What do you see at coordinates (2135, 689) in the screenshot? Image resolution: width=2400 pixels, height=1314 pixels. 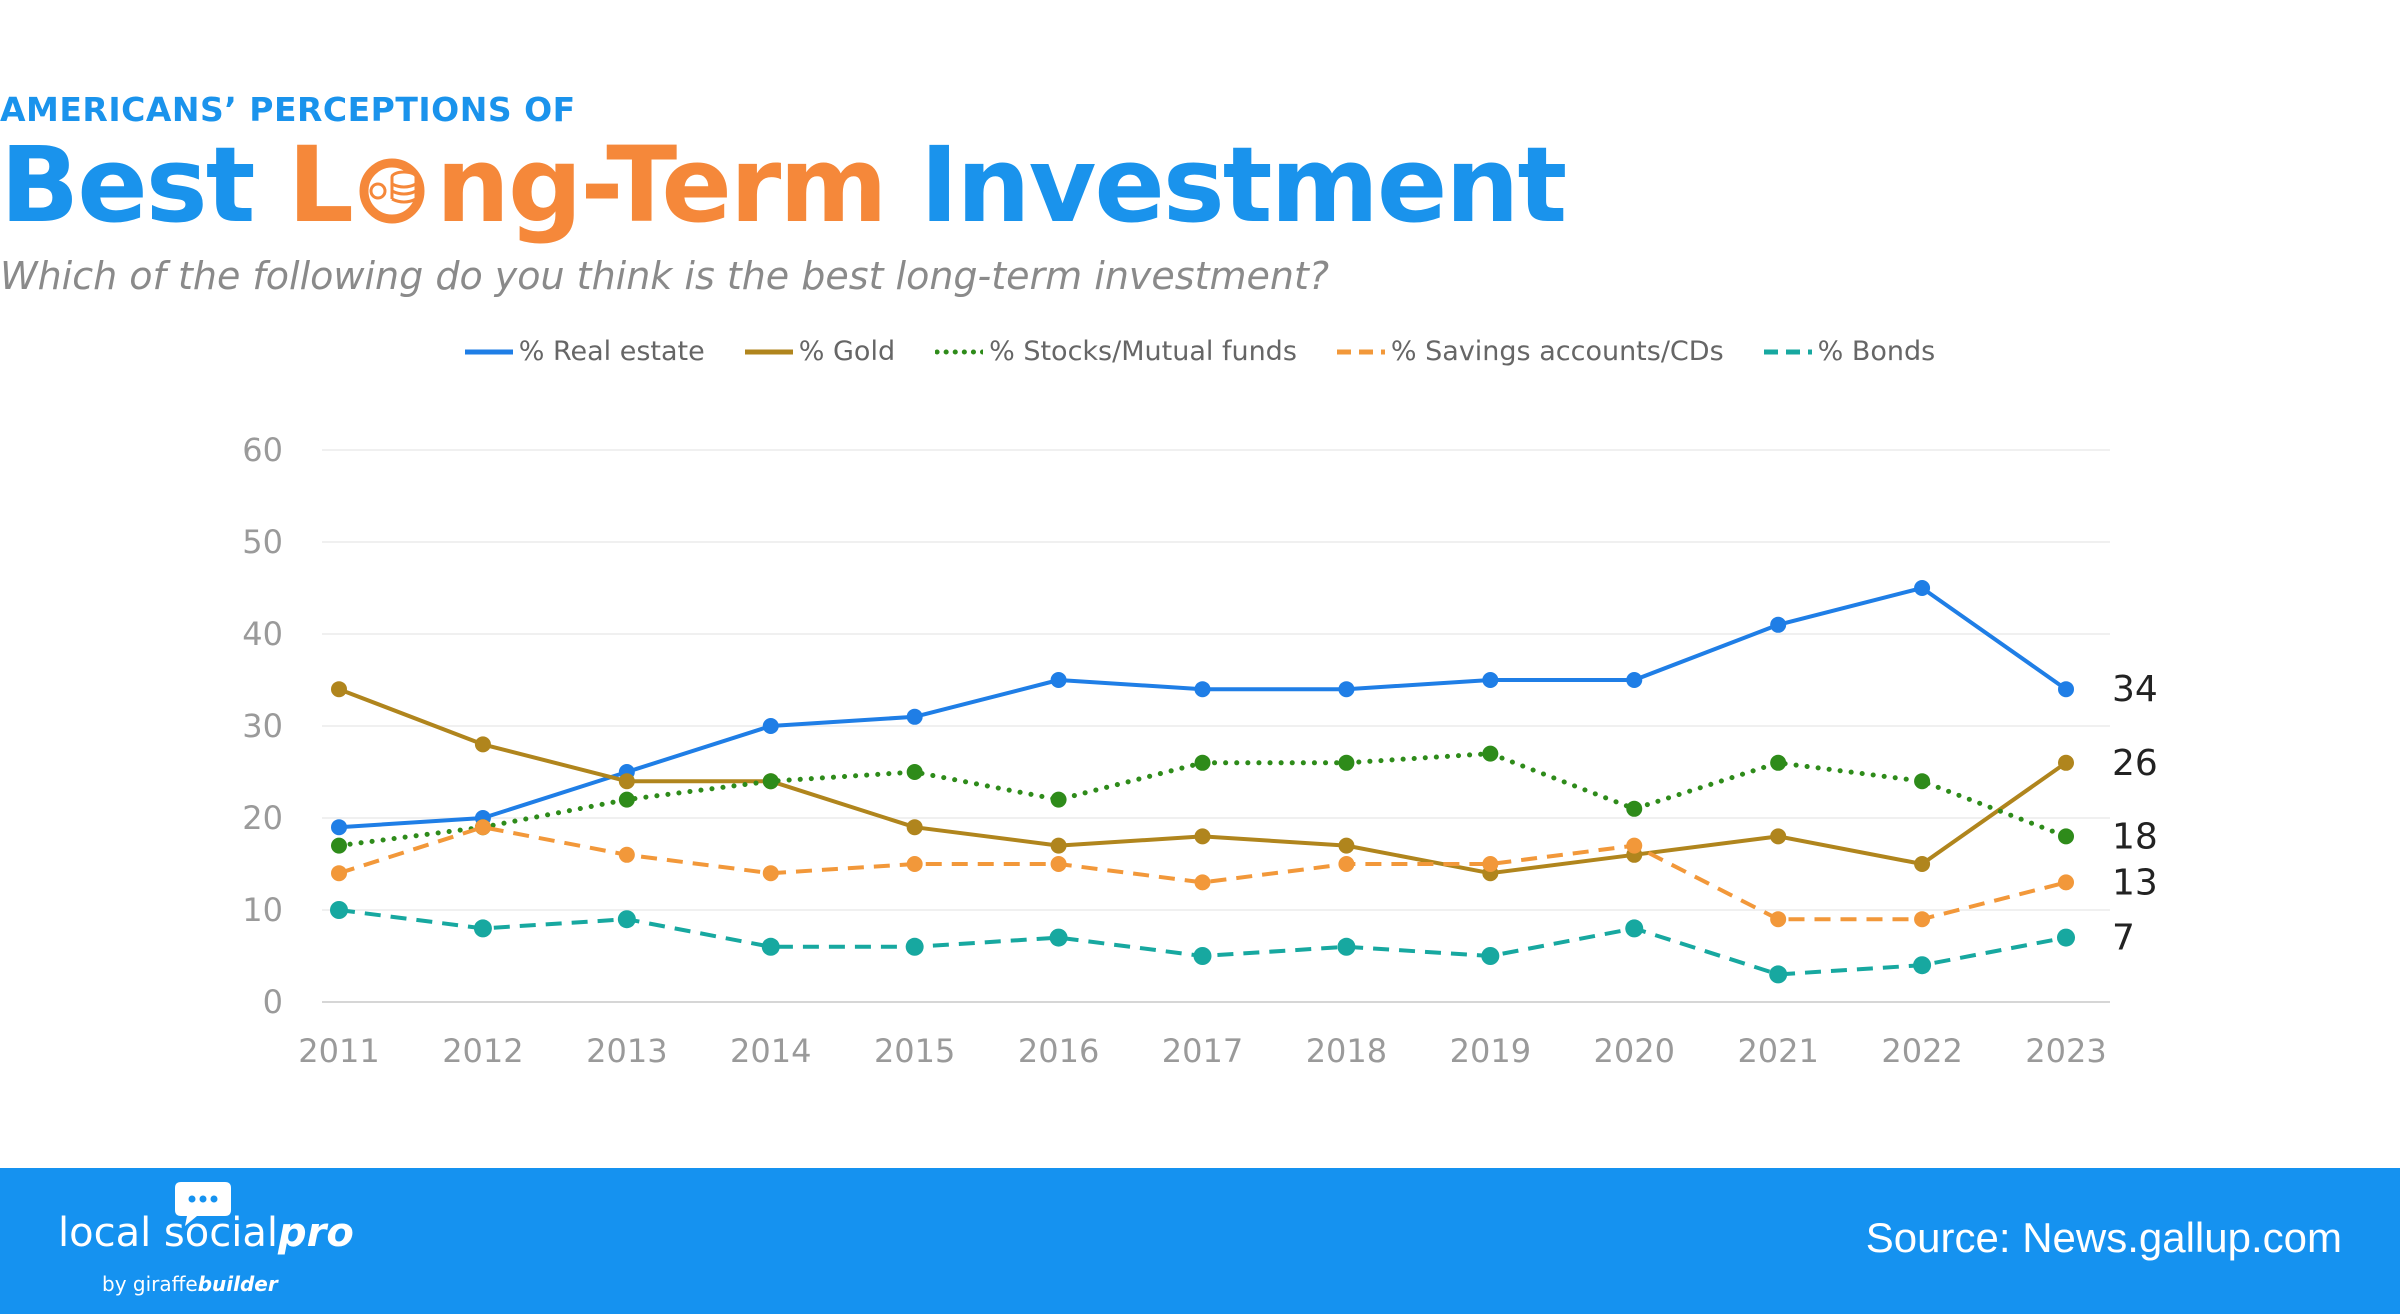 I see `end-label: 34` at bounding box center [2135, 689].